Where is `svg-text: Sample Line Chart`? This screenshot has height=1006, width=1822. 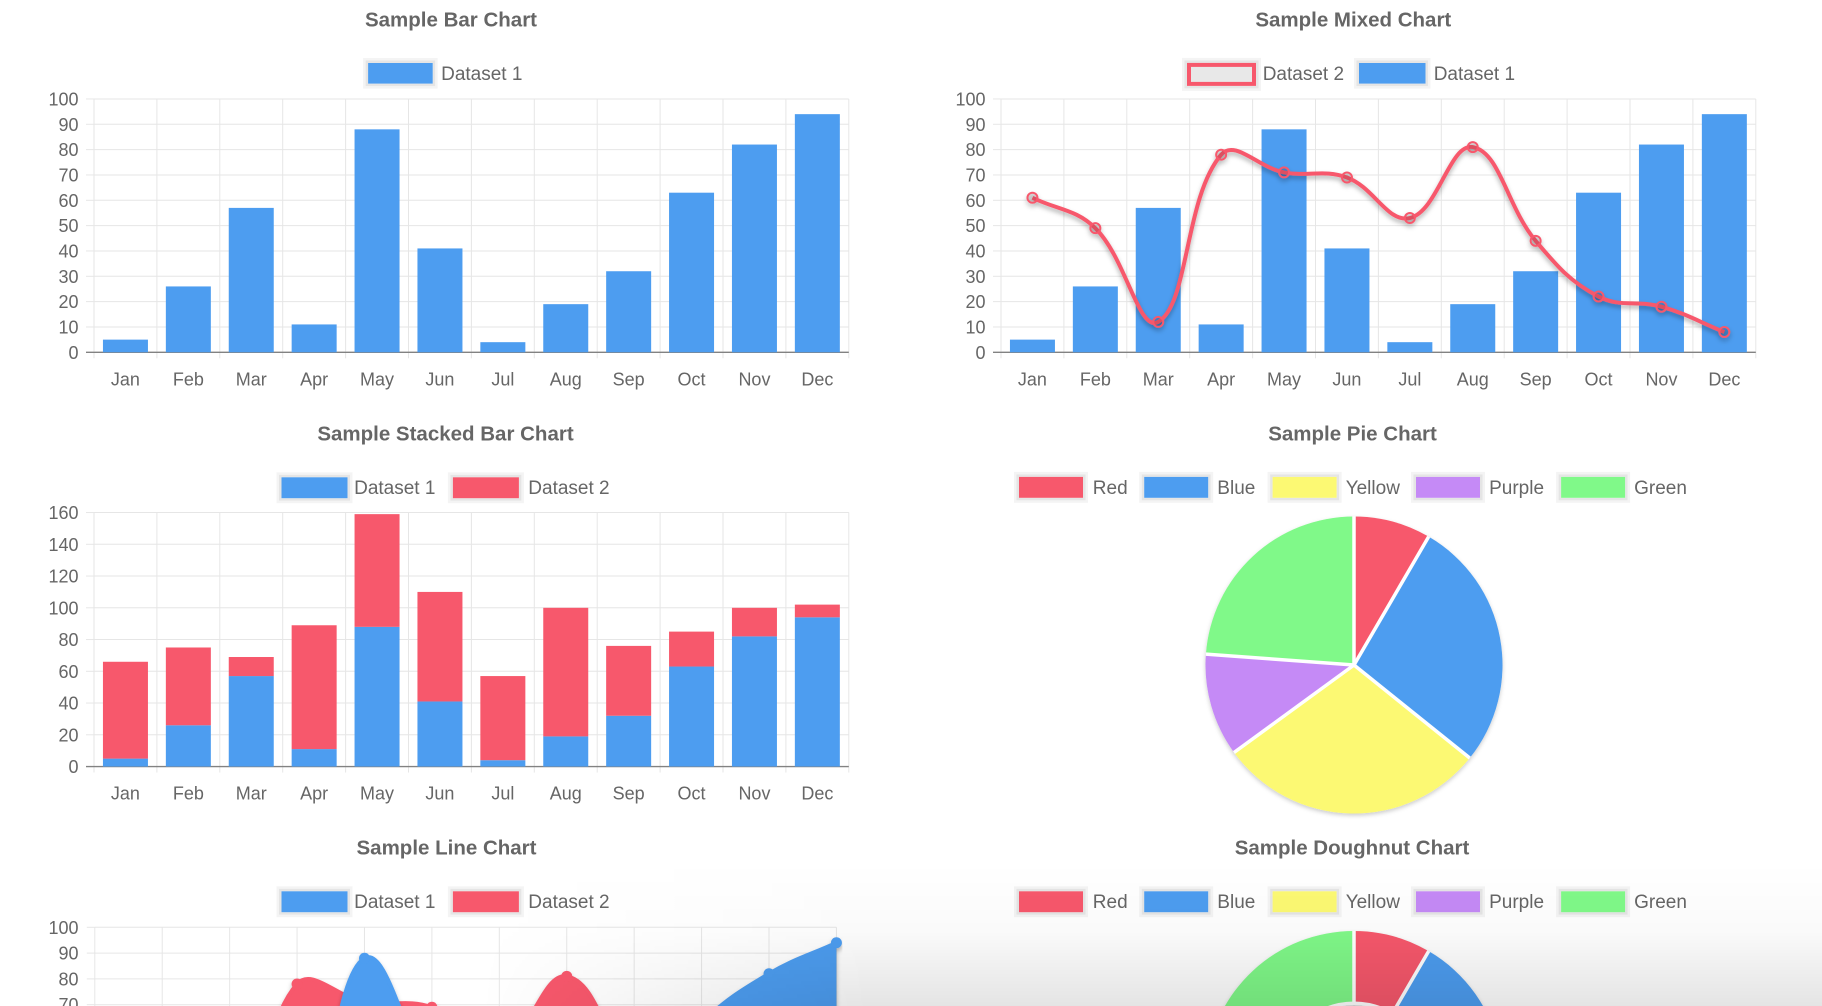
svg-text: Sample Line Chart is located at coordinates (447, 848).